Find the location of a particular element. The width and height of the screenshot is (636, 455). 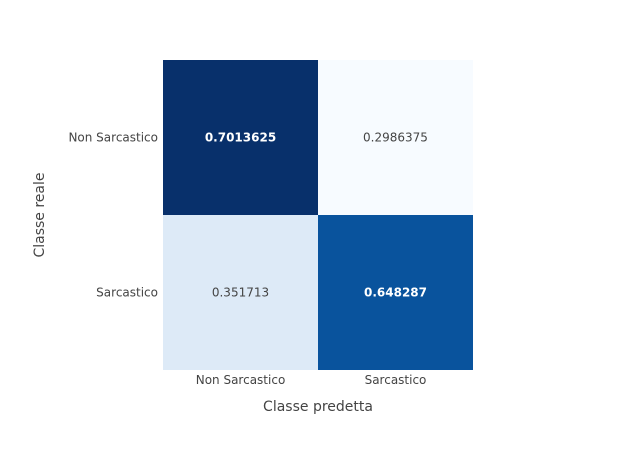

x-axis-ticks: Non Sarcastico Sarcastico is located at coordinates (311, 380).